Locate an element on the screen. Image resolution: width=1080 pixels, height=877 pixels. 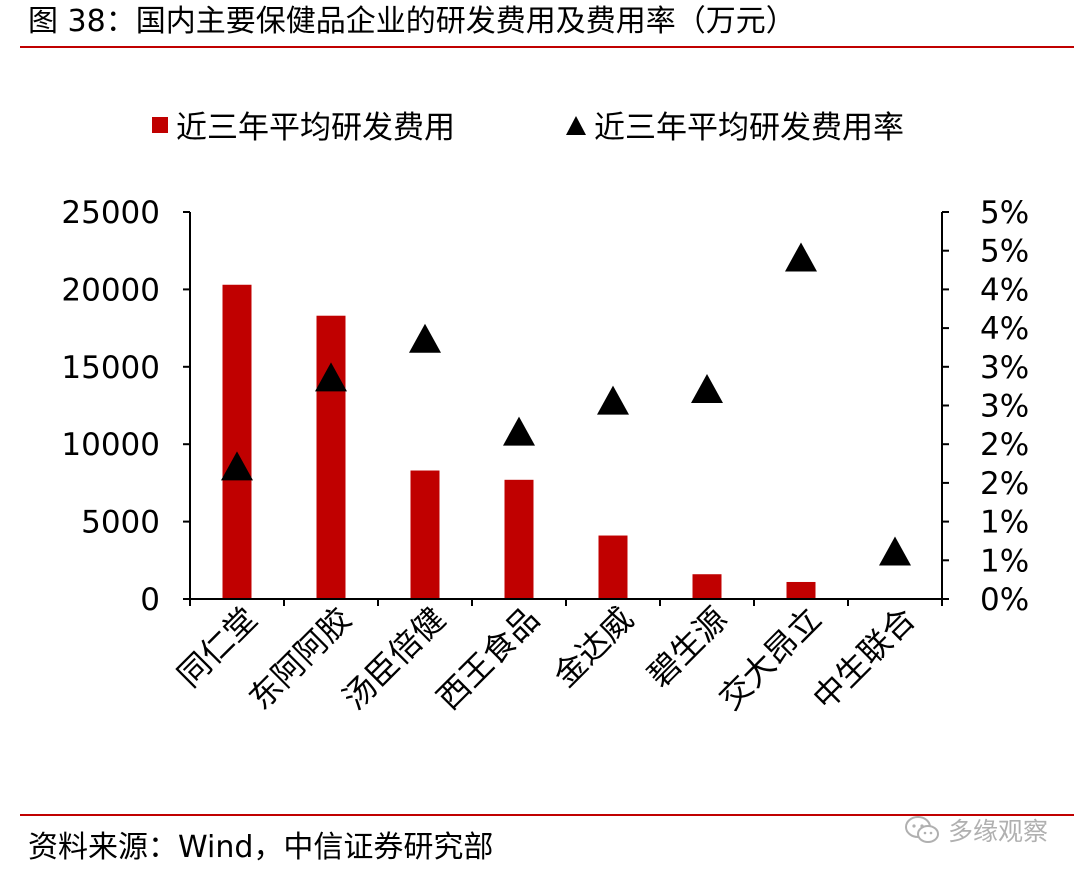
y-left-tick-label: 25000 is located at coordinates (110, 213).